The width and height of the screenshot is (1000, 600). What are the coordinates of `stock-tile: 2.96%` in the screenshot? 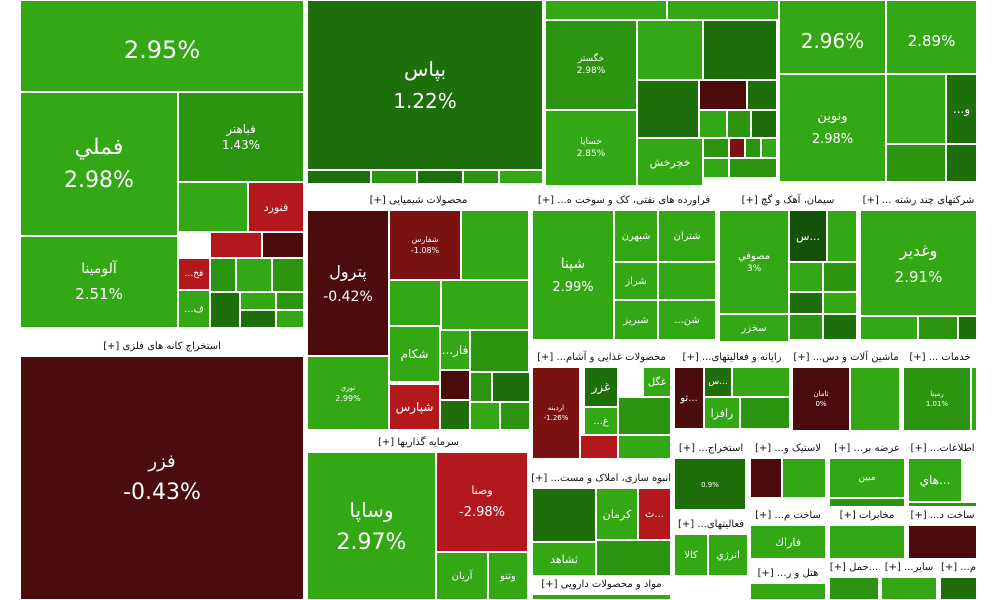 It's located at (832, 37).